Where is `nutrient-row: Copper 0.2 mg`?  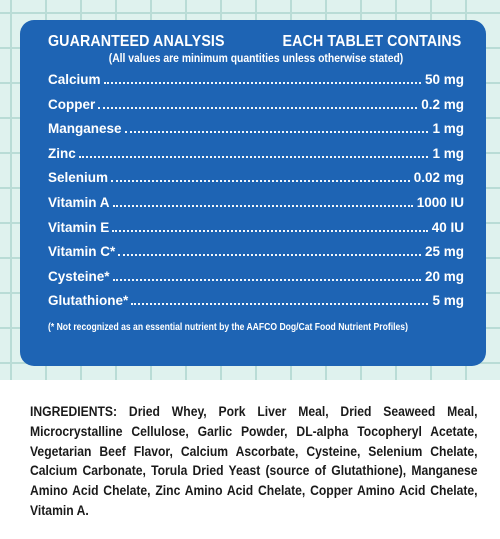
nutrient-row: Copper 0.2 mg is located at coordinates (256, 109).